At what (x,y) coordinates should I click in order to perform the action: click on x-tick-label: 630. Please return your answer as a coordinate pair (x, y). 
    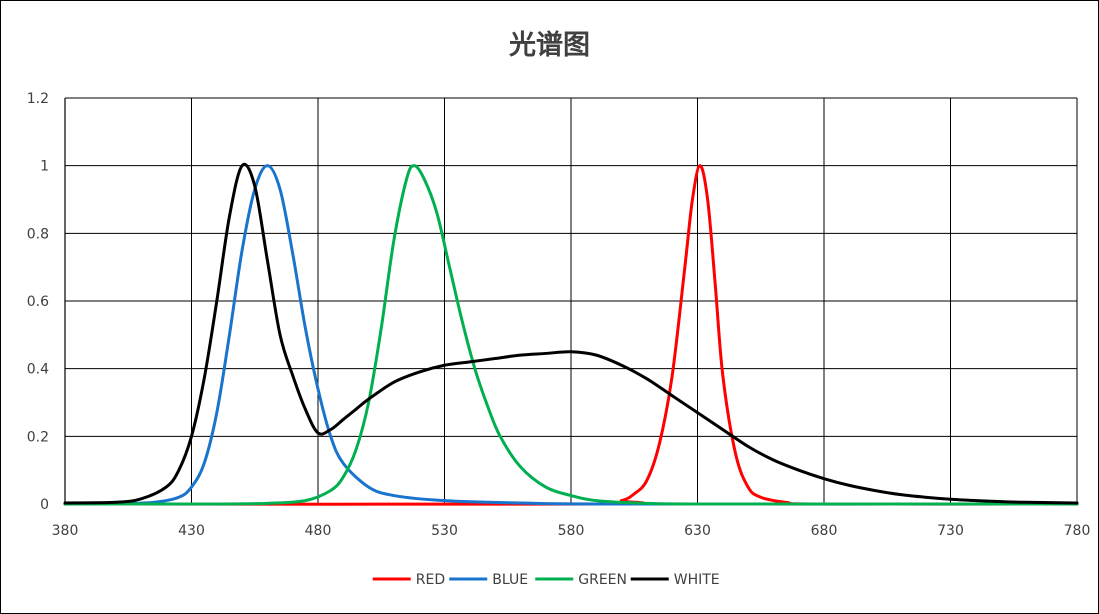
    Looking at the image, I should click on (697, 531).